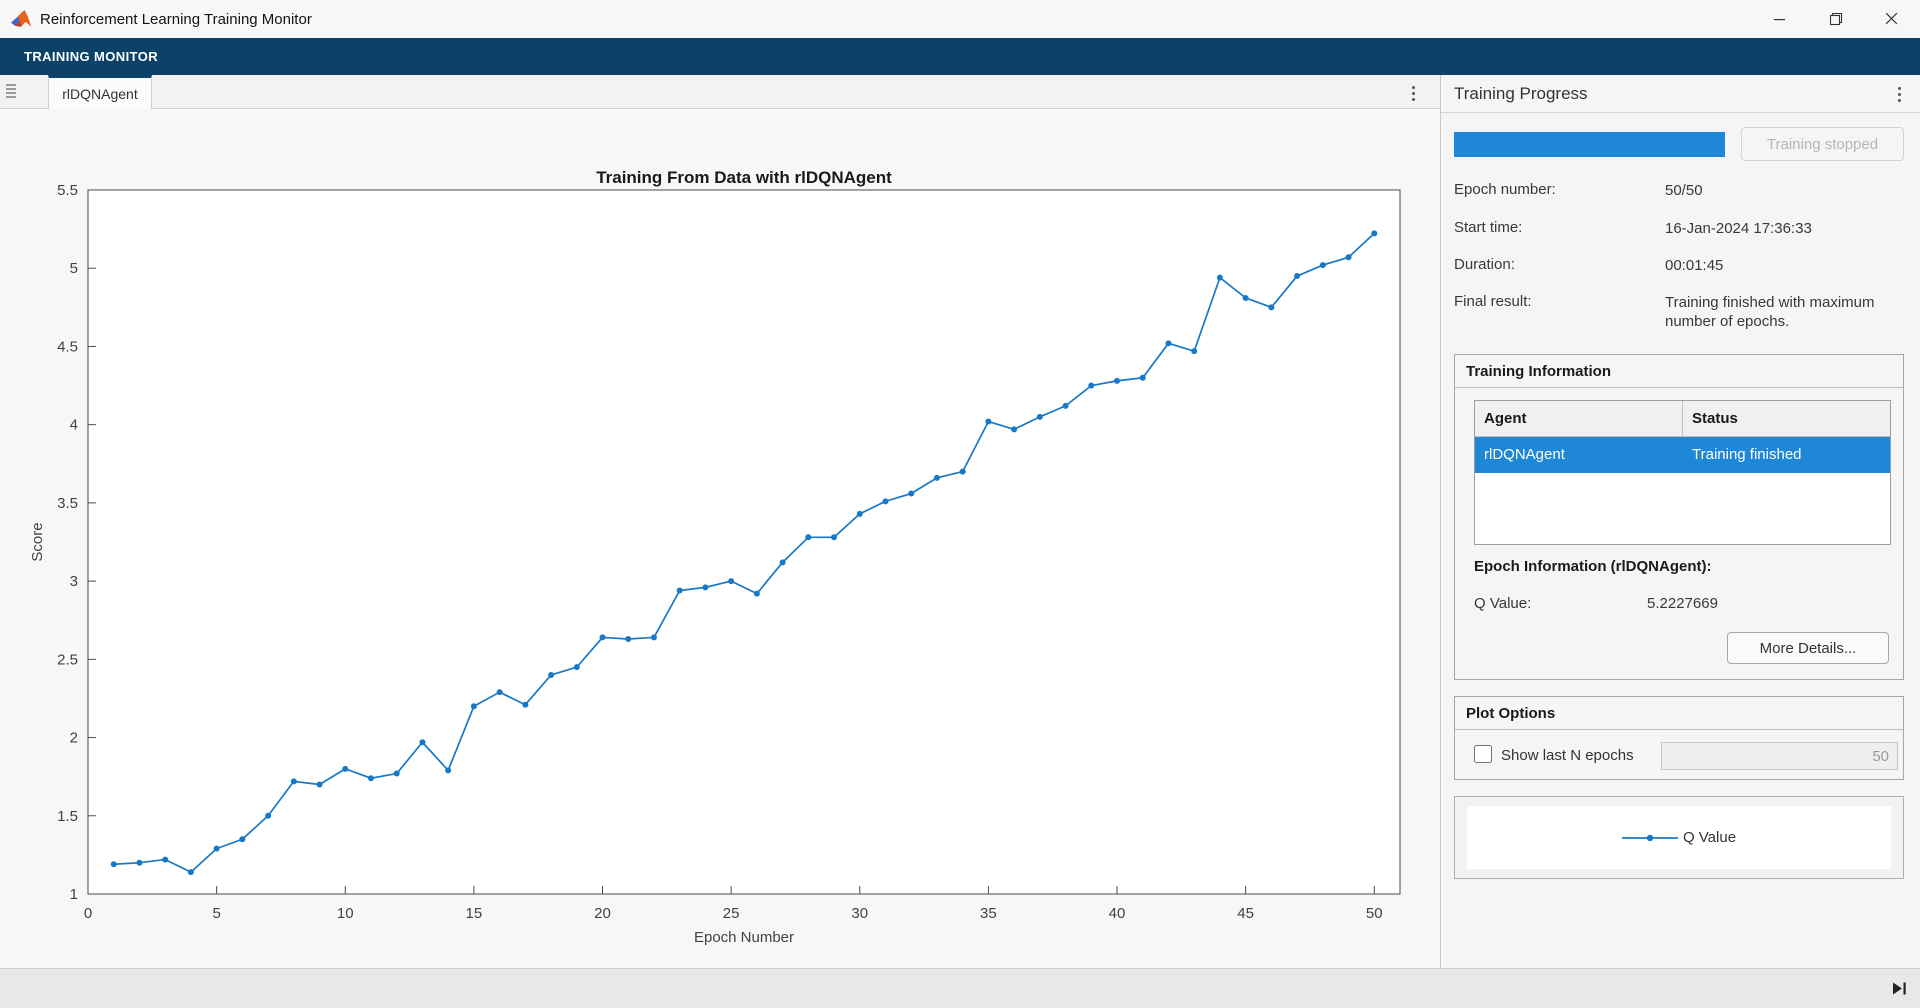  I want to click on title-bar: Reinforcement Learning Training Monitor, so click(960, 19).